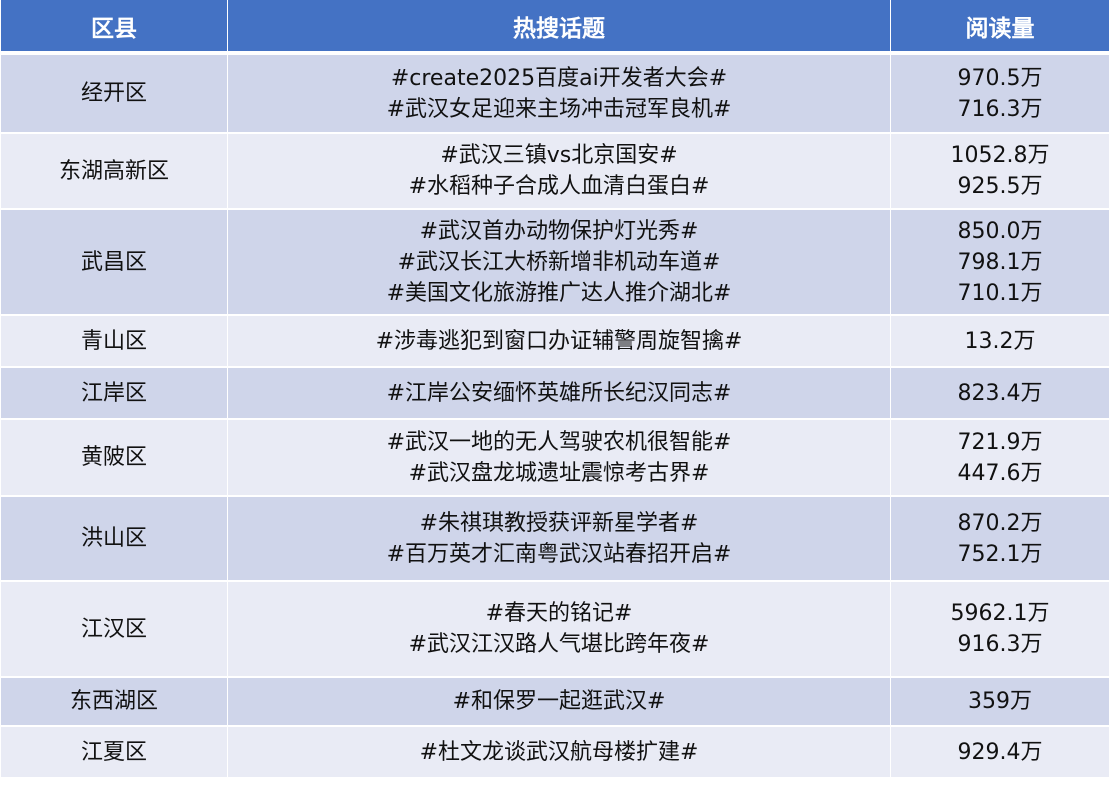 This screenshot has height=807, width=1109. Describe the element at coordinates (559, 109) in the screenshot. I see `topic-item: #武汉女足迎来主场冲击冠军良机#` at that location.